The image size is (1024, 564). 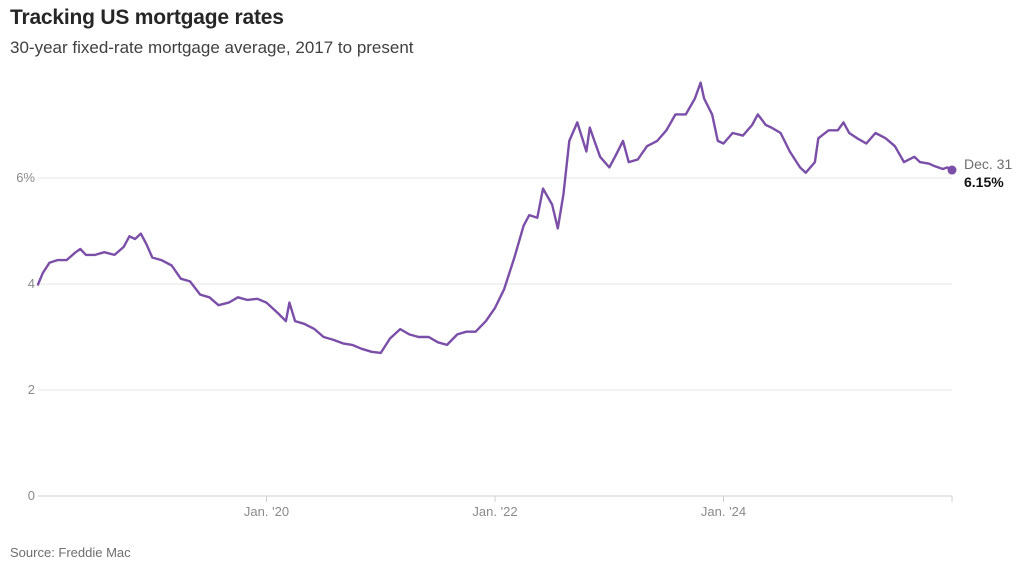 I want to click on end-annotation: Dec. 31 6.15%, so click(x=979, y=173).